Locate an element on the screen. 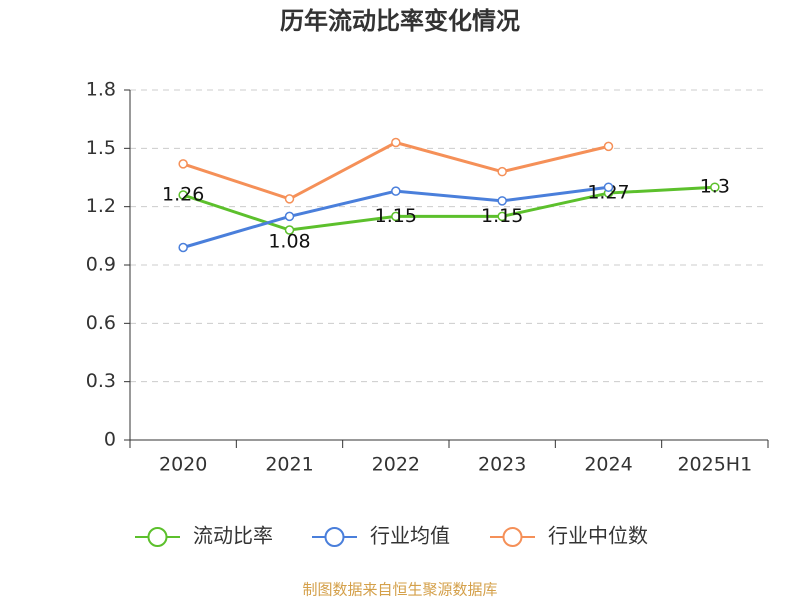 The width and height of the screenshot is (800, 600). y-tick-label: 0.9 is located at coordinates (101, 265).